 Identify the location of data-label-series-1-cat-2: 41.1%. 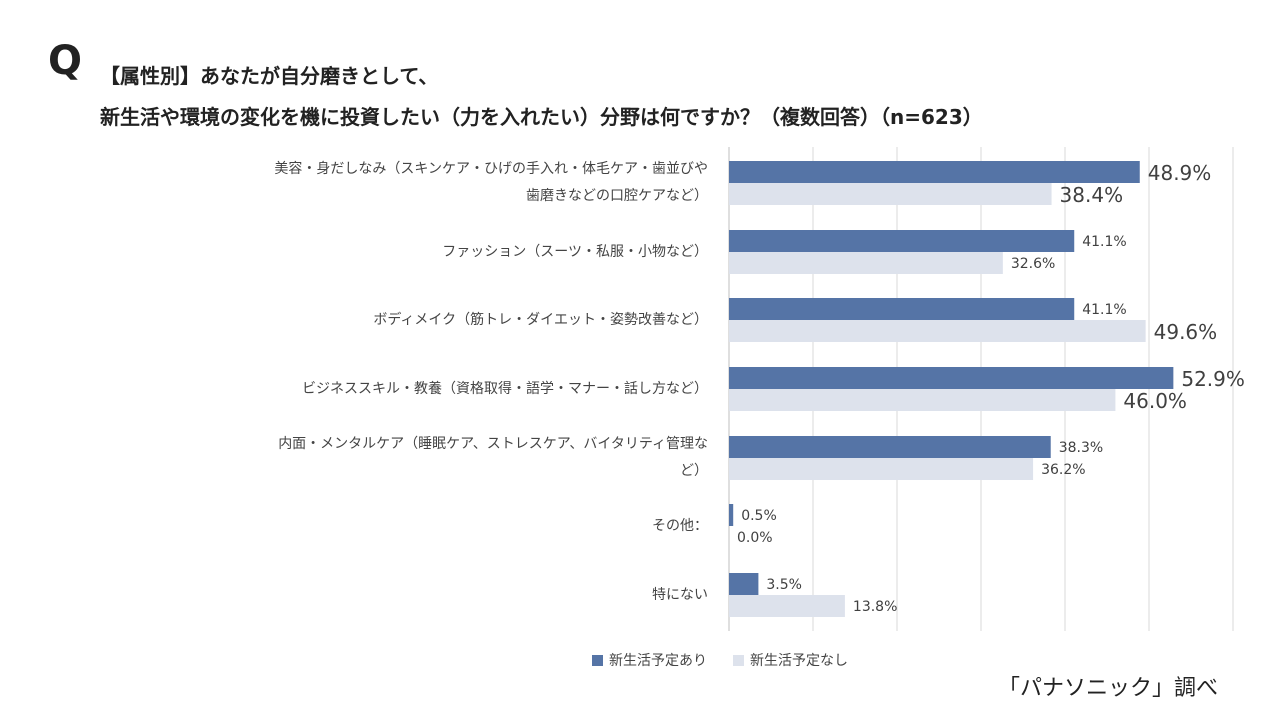
(1104, 242).